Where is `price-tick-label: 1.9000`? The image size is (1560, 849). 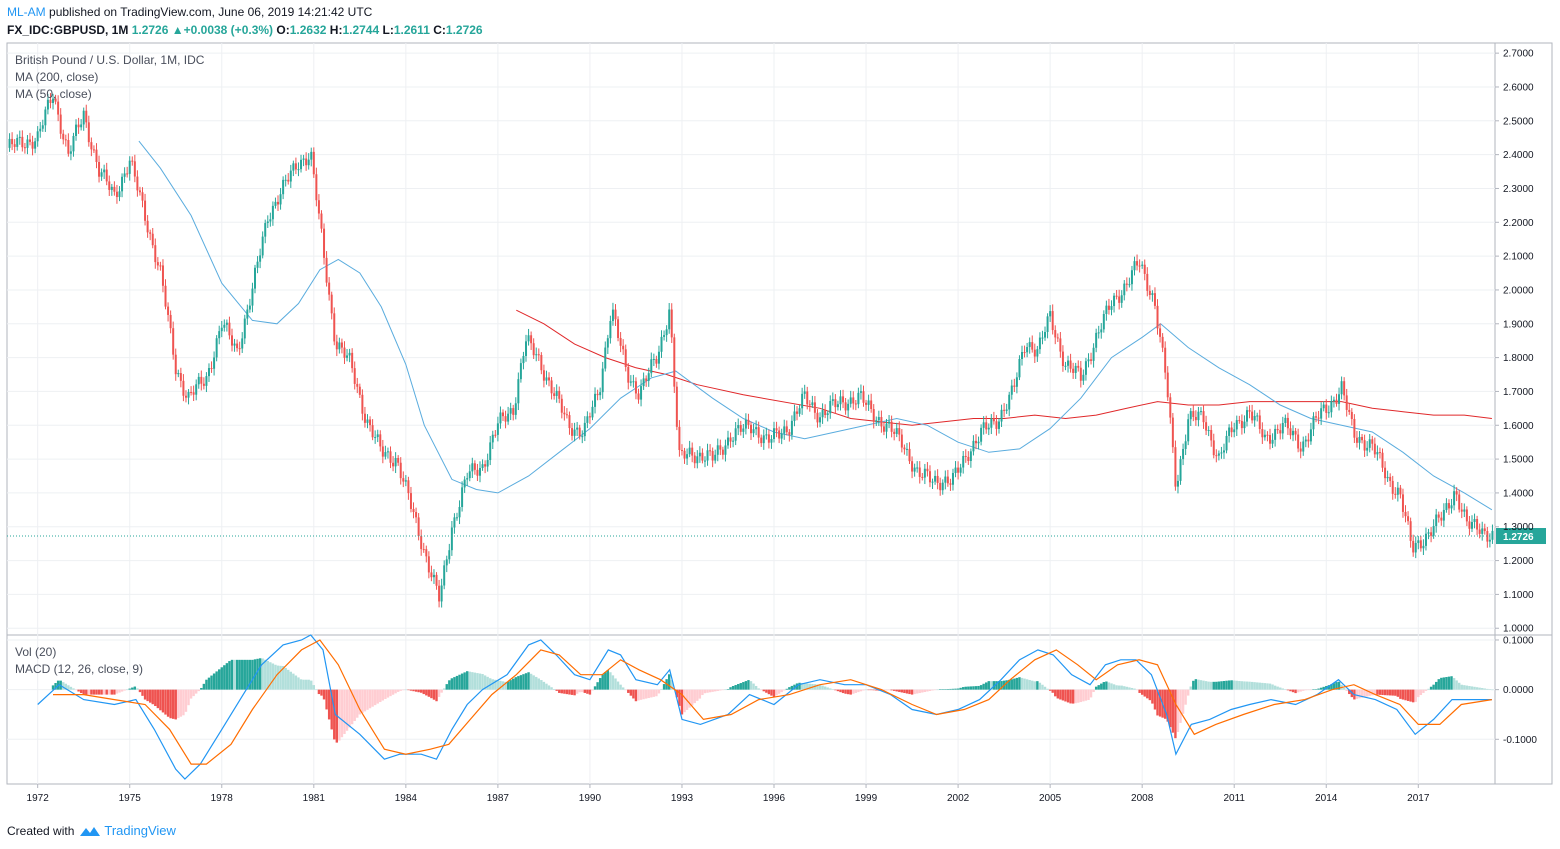 price-tick-label: 1.9000 is located at coordinates (1518, 324).